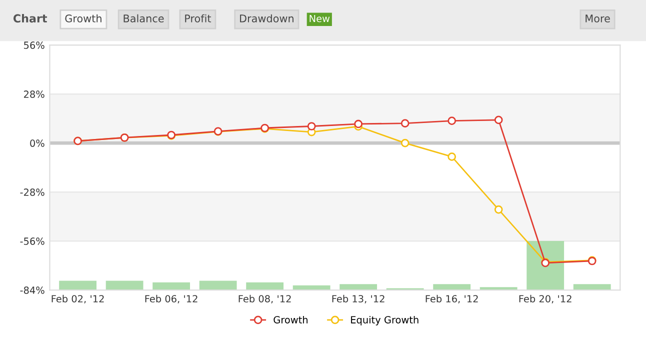  Describe the element at coordinates (83, 18) in the screenshot. I see `text: Growth` at that location.